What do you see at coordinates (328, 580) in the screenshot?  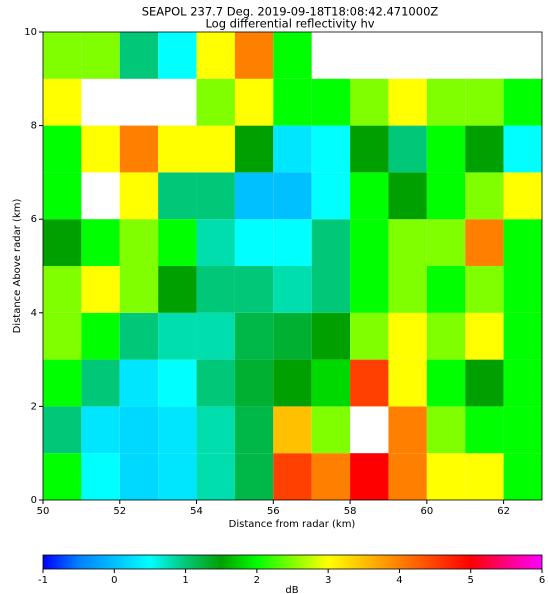 I see `colorbar-tick-label: 3` at bounding box center [328, 580].